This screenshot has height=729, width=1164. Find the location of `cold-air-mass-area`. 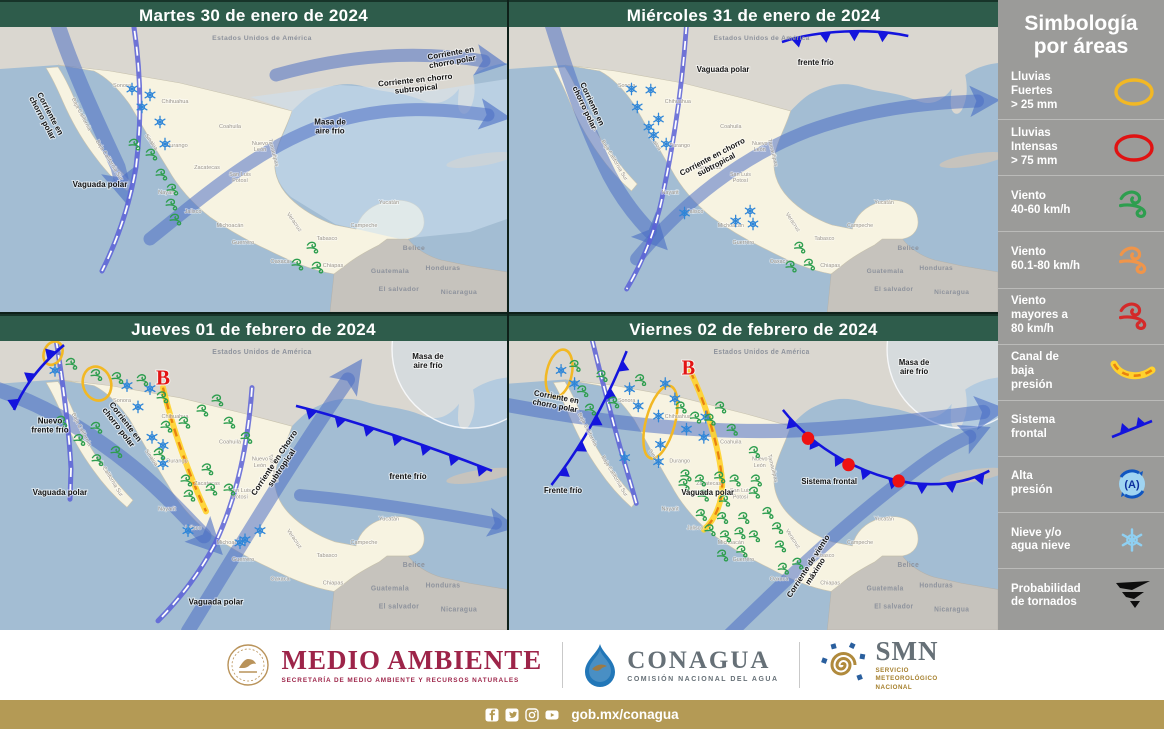

cold-air-mass-area is located at coordinates (378, 159).